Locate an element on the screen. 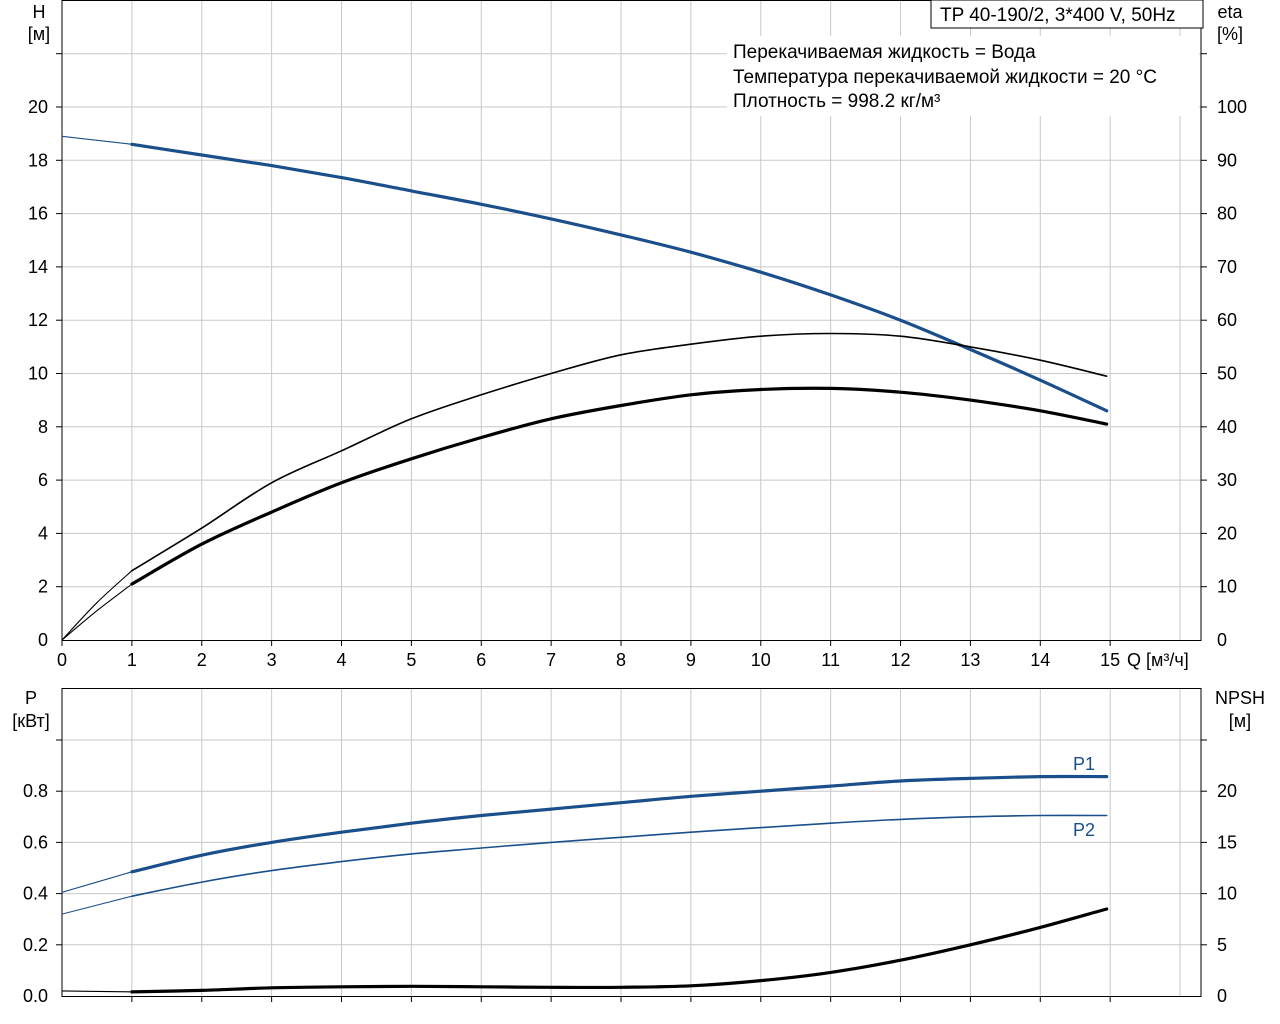  x-tick-label: 8 is located at coordinates (621, 660).